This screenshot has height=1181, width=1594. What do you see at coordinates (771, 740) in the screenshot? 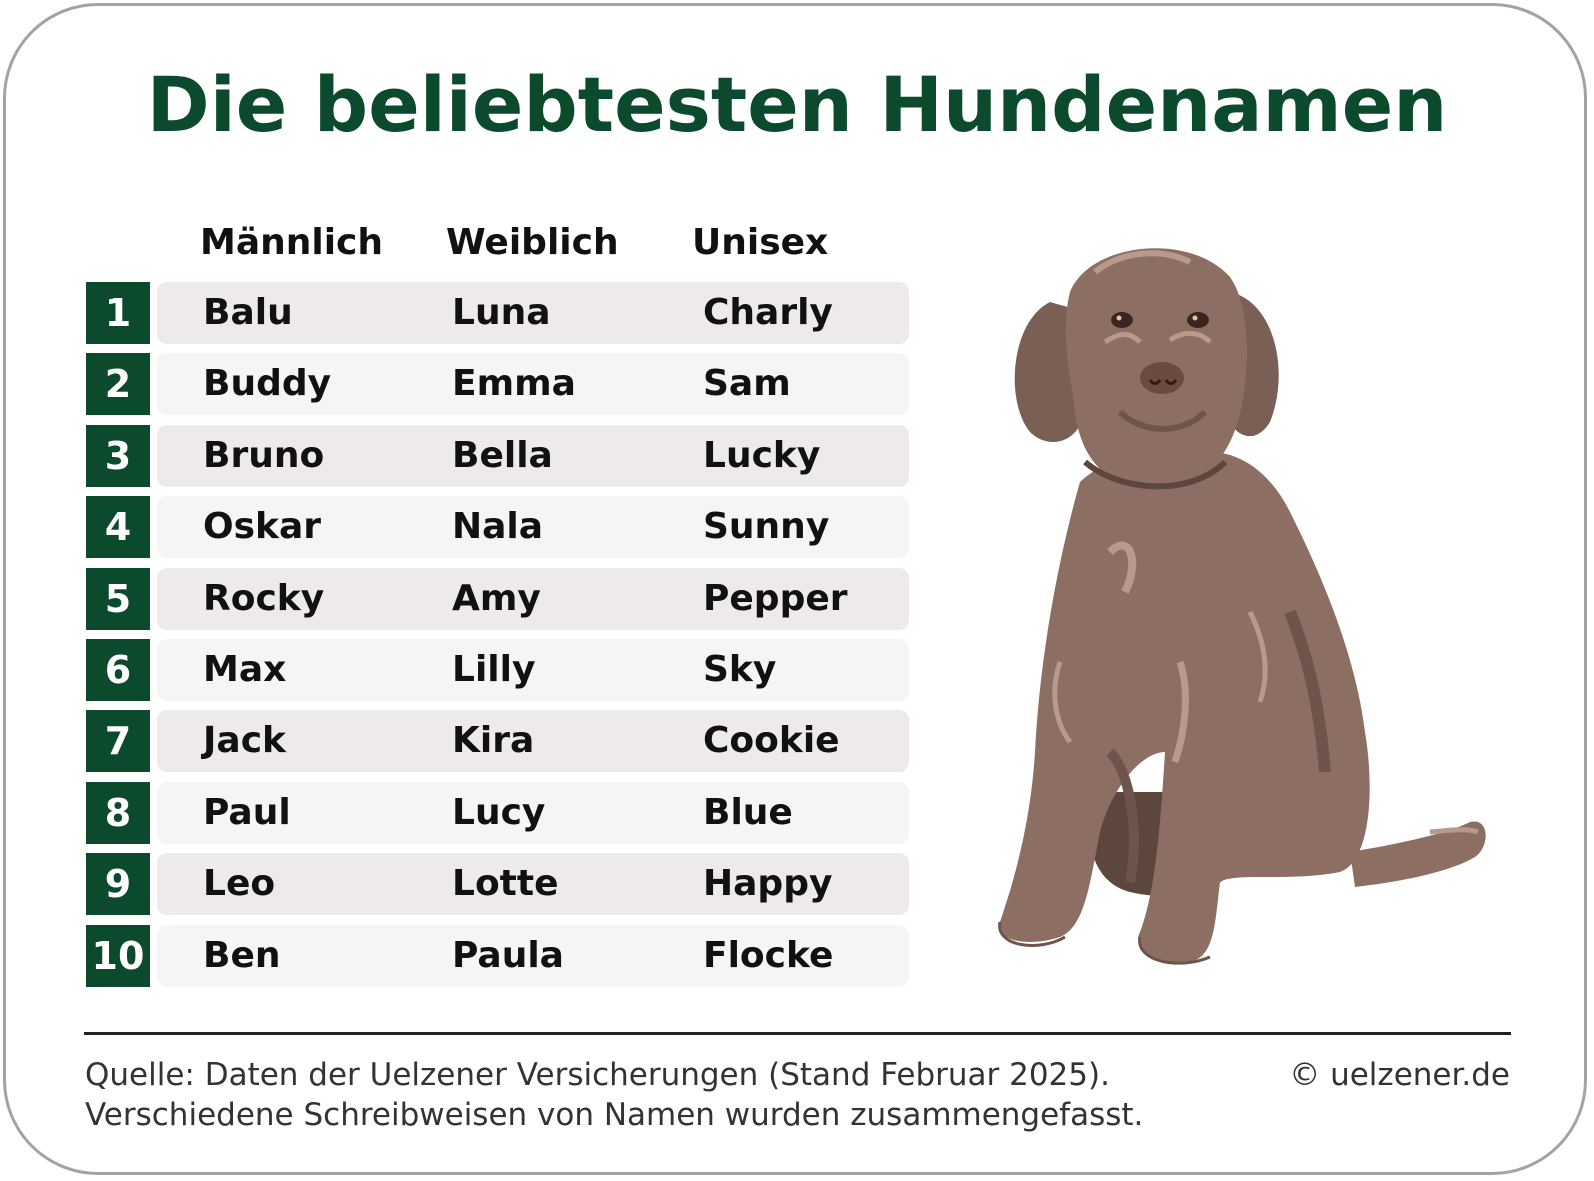
I see `unisex-name-cell: Cookie` at bounding box center [771, 740].